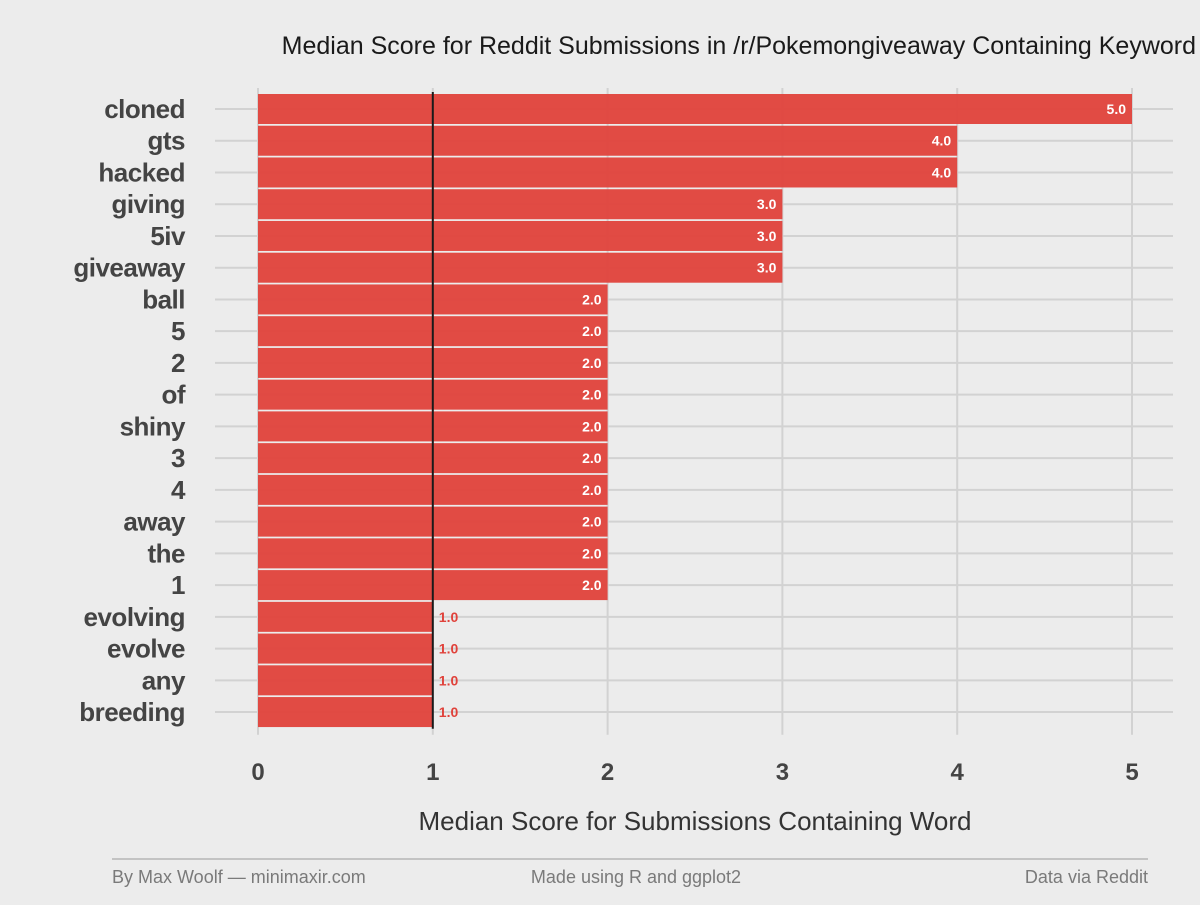 The image size is (1200, 905). I want to click on category-label: giving, so click(148, 204).